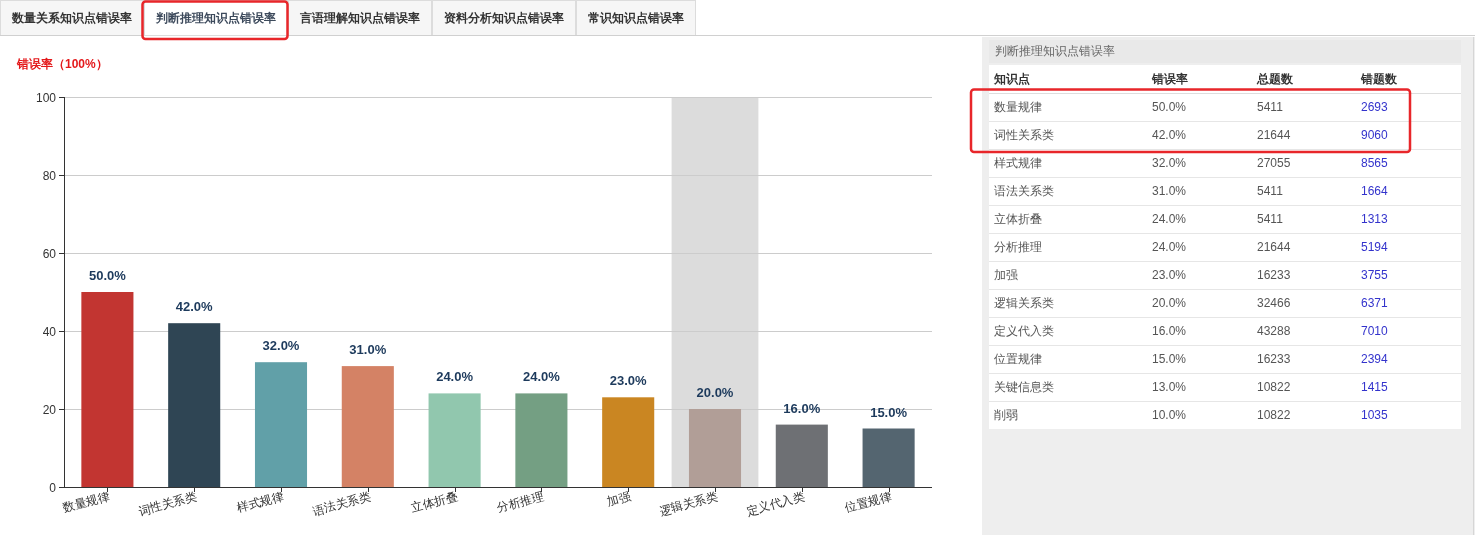 The width and height of the screenshot is (1475, 535). Describe the element at coordinates (49, 175) in the screenshot. I see `y-tick-label: 80` at that location.